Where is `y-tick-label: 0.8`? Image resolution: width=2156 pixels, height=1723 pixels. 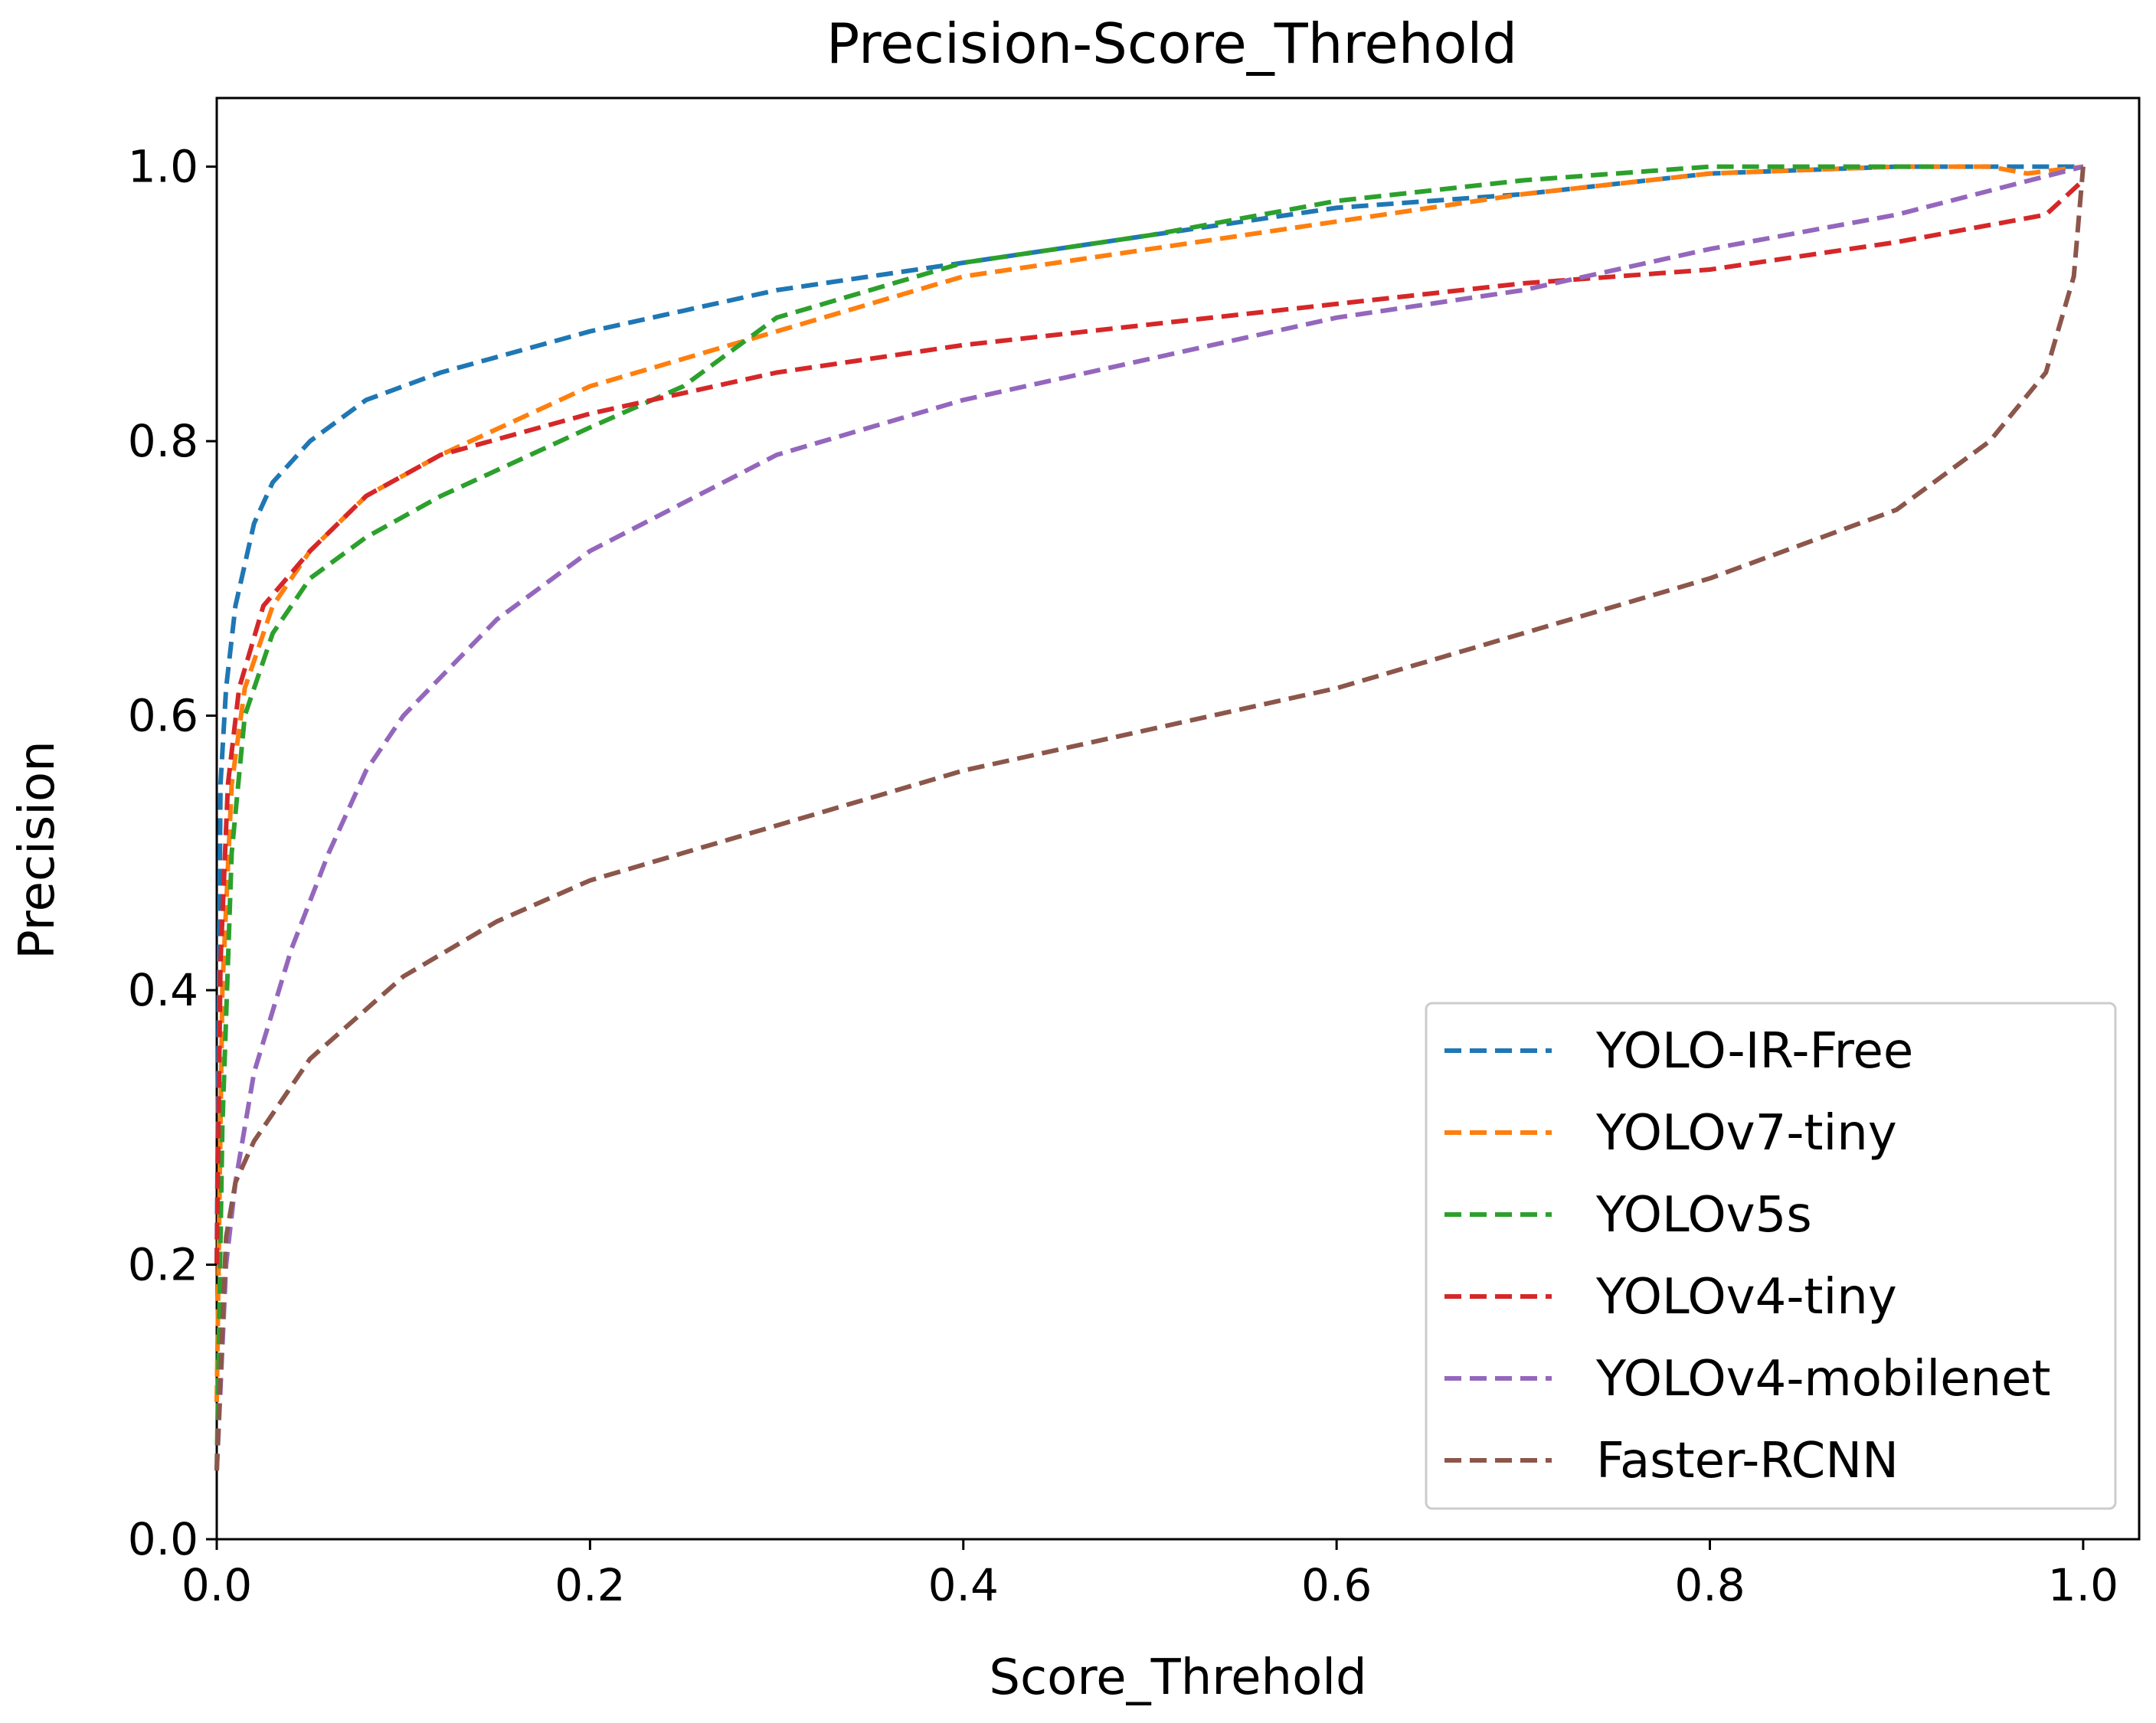 y-tick-label: 0.8 is located at coordinates (163, 441).